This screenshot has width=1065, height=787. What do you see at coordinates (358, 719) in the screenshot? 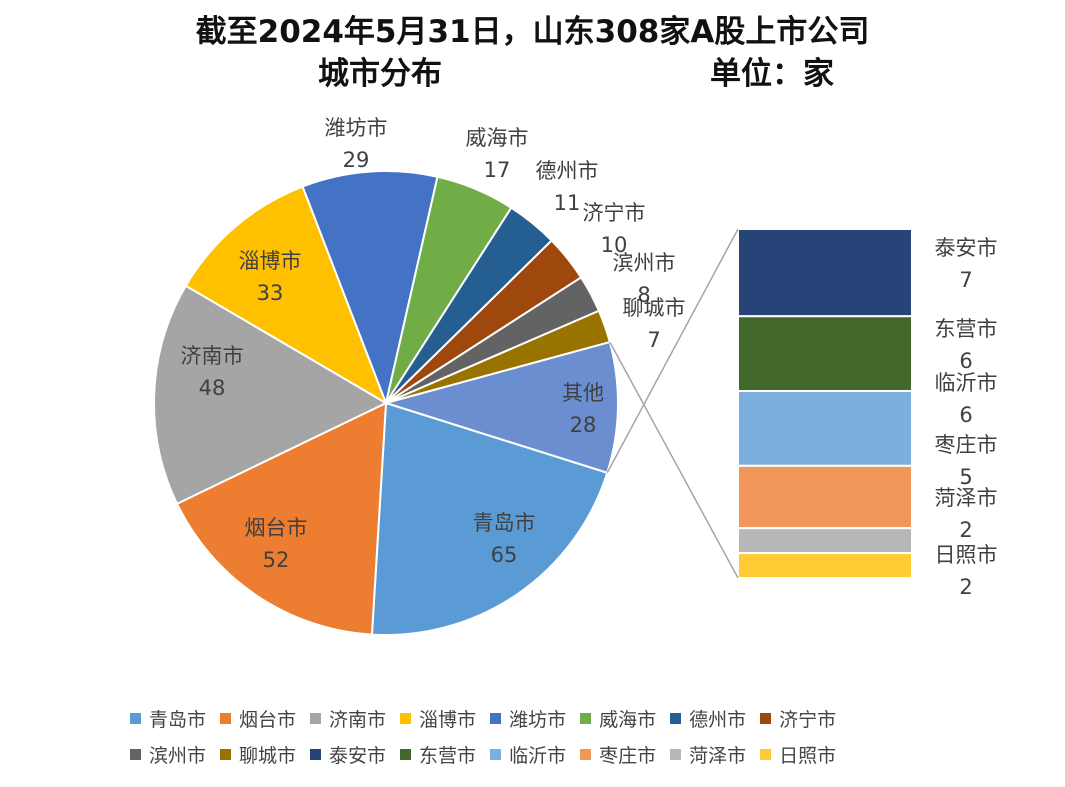
I see `legend-label: 济南市` at bounding box center [358, 719].